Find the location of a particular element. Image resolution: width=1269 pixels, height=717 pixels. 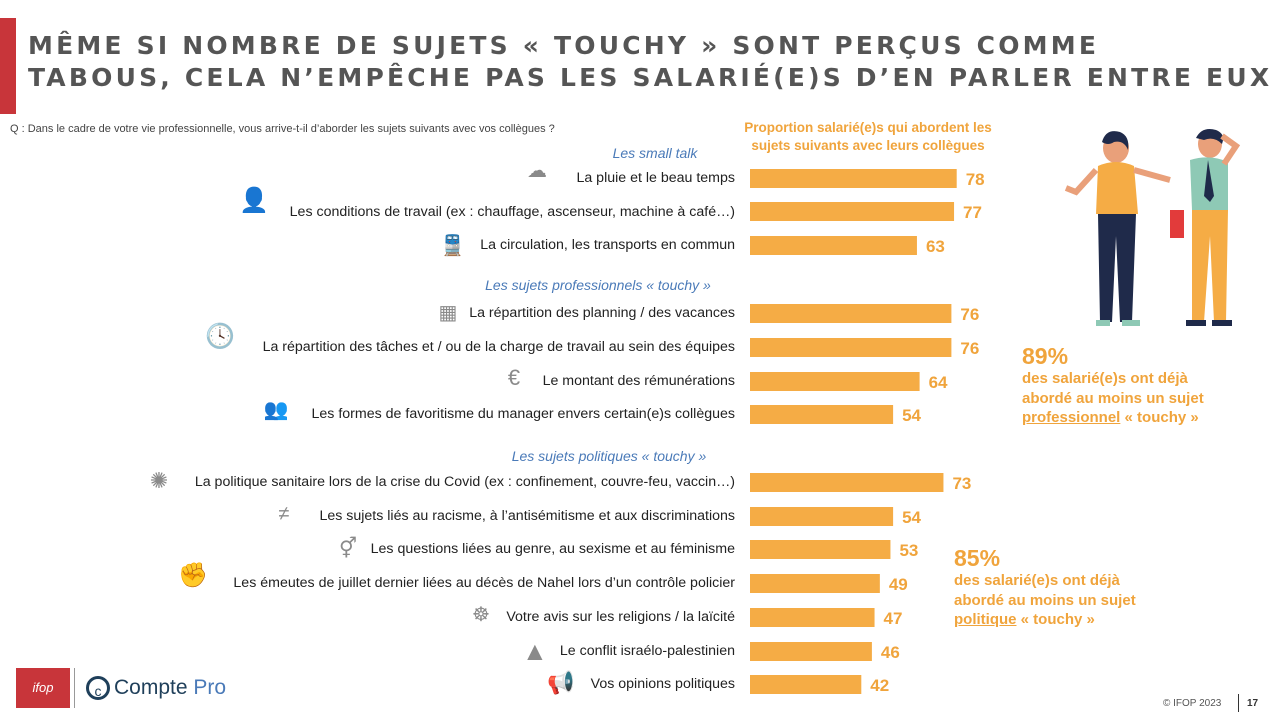

compte-pro-logo: c Compte Pro is located at coordinates (156, 688).